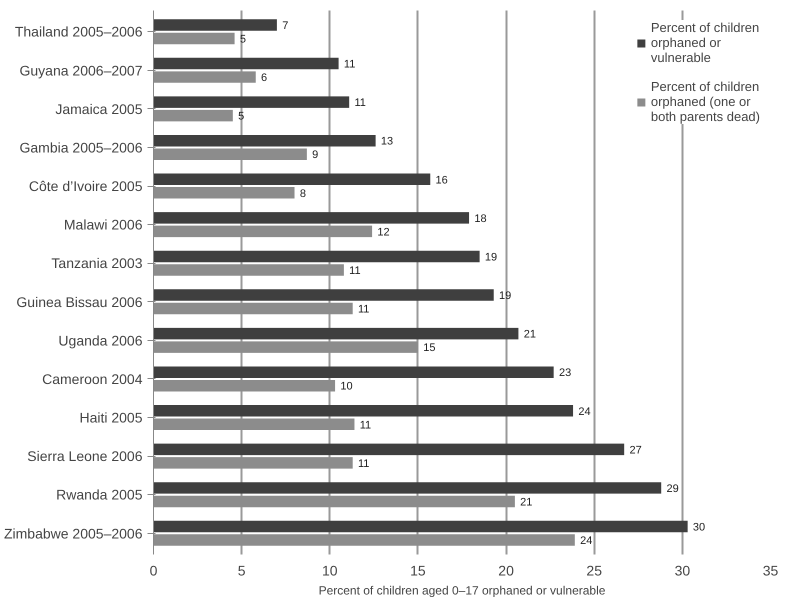 This screenshot has height=605, width=785. What do you see at coordinates (330, 570) in the screenshot?
I see `x-tick-label: 10` at bounding box center [330, 570].